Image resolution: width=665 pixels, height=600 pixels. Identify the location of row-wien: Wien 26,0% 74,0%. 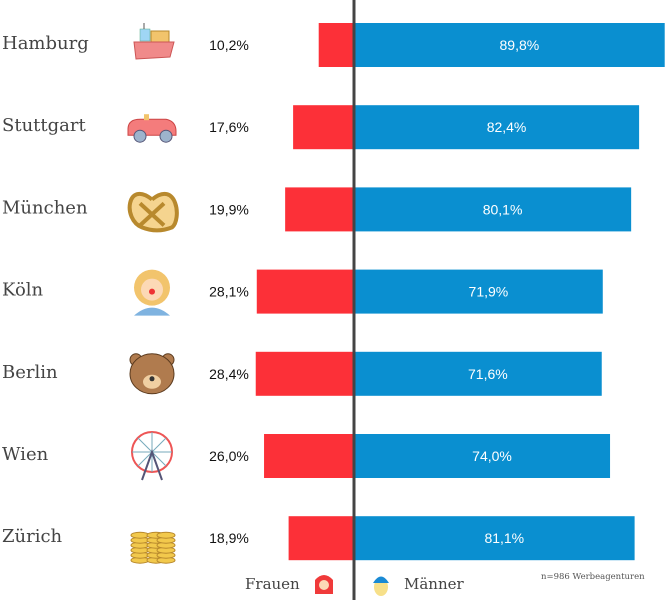
(306, 456).